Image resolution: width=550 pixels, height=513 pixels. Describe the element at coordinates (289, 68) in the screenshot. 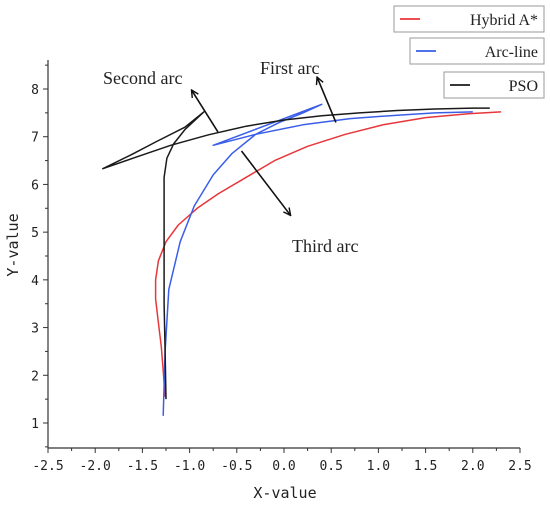

I see `annotation-text: First arc` at that location.